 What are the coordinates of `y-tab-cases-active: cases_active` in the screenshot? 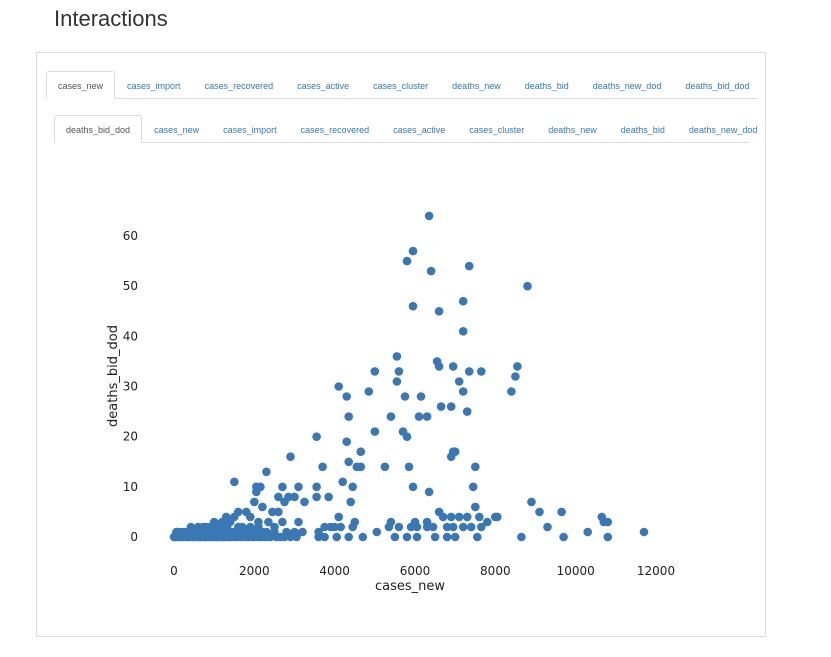 It's located at (419, 130).